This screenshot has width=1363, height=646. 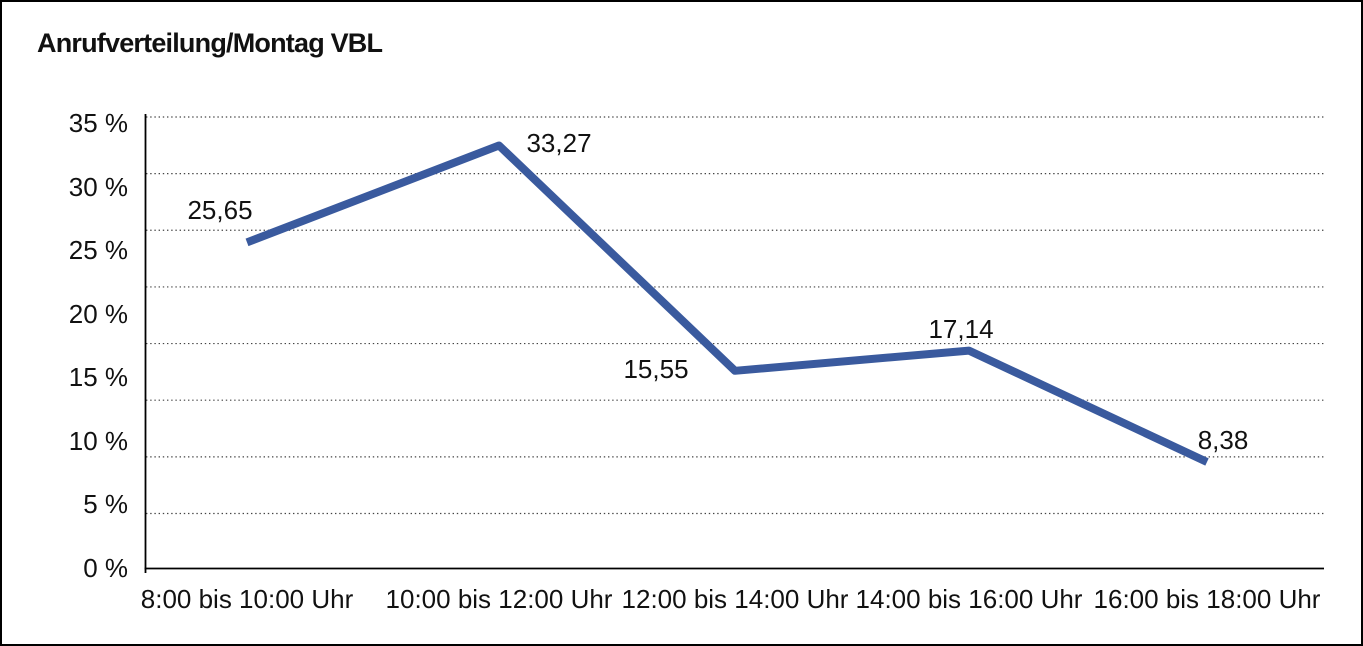 I want to click on y-tick-label: 30 %, so click(x=98, y=186).